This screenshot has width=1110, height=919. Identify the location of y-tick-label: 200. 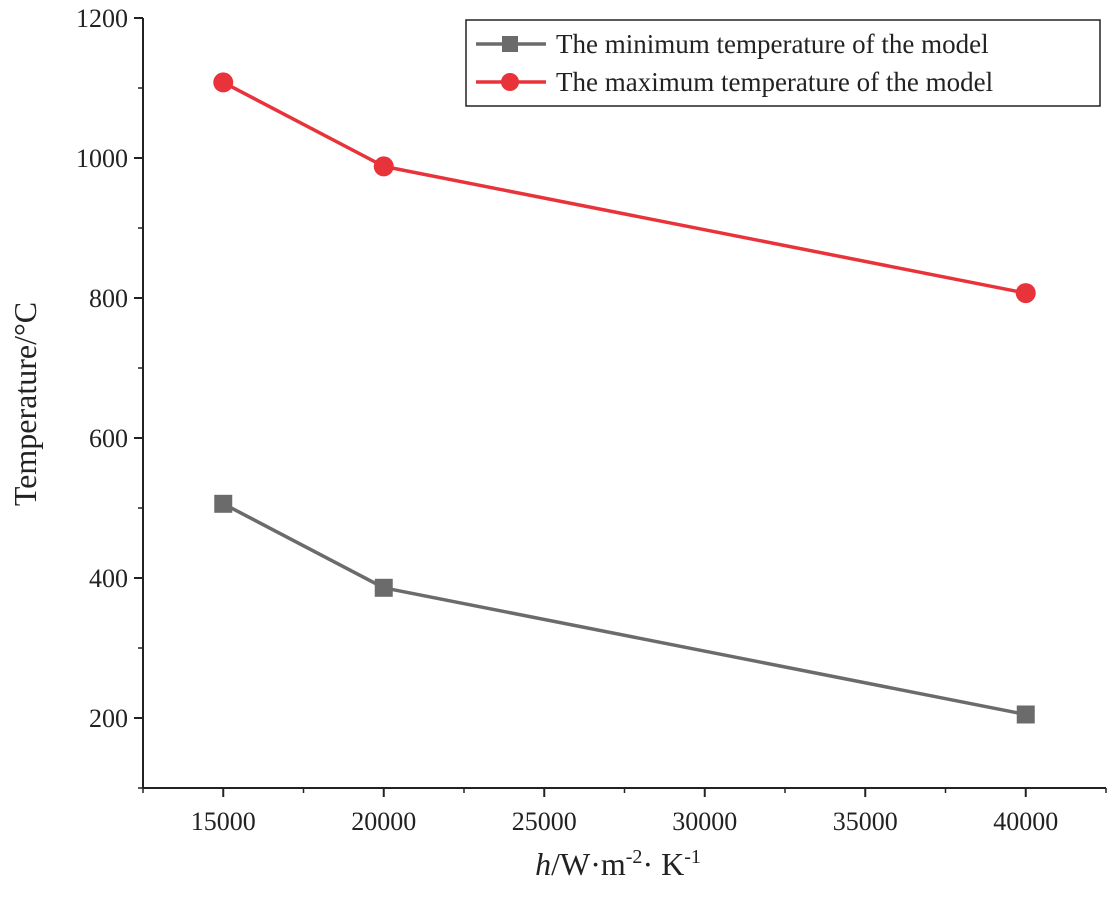
(108, 718).